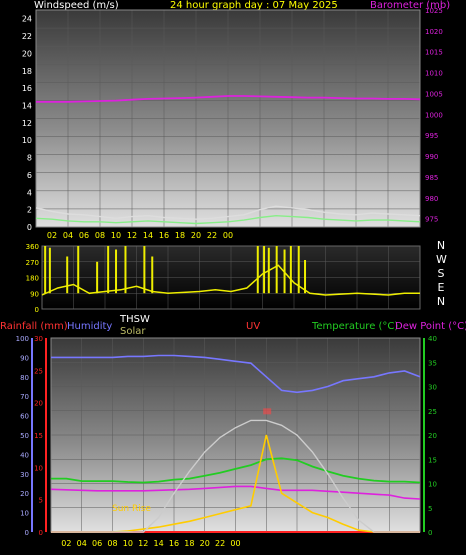 The image size is (466, 555). I want to click on wind-series, so click(228, 212).